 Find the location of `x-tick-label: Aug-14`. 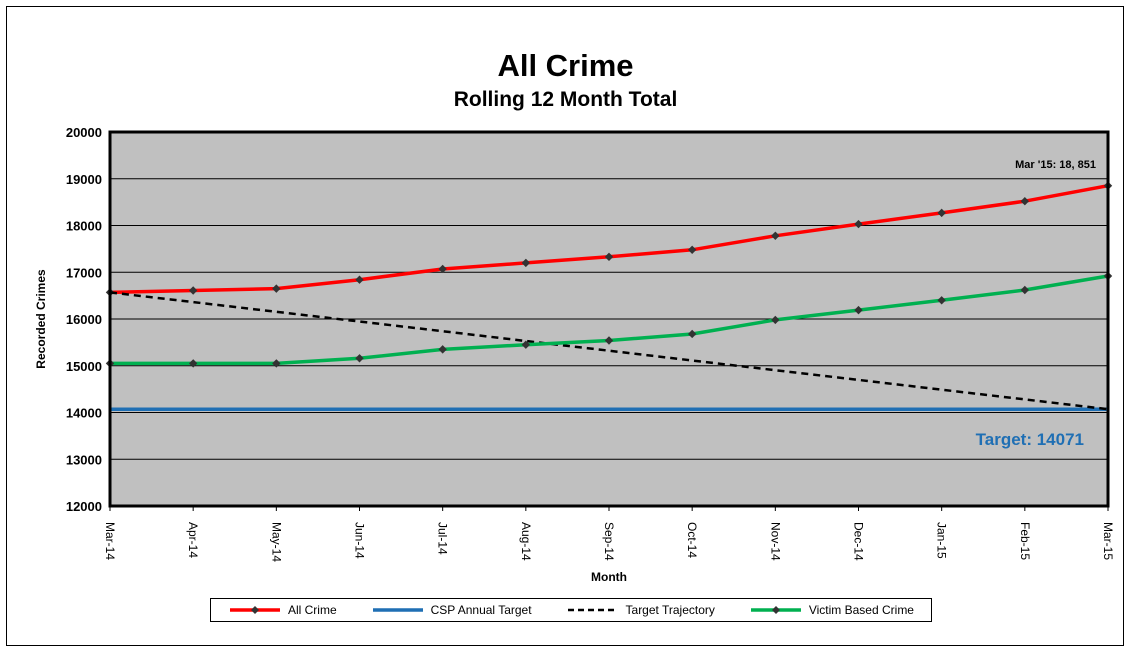

x-tick-label: Aug-14 is located at coordinates (526, 541).